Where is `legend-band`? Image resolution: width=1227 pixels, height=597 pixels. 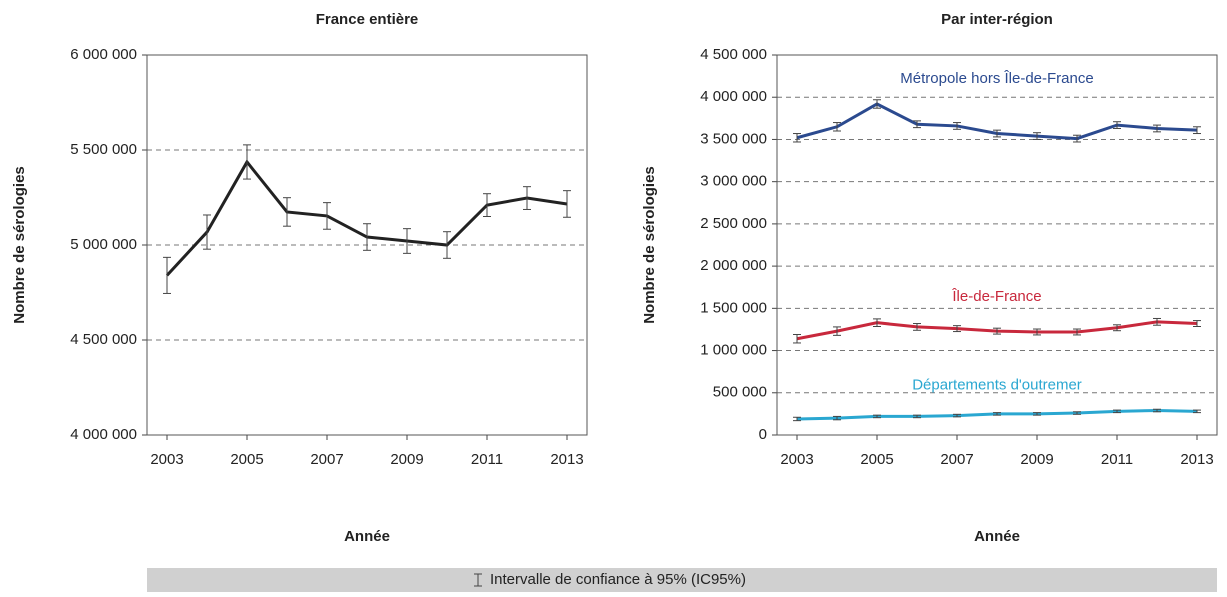 legend-band is located at coordinates (682, 580).